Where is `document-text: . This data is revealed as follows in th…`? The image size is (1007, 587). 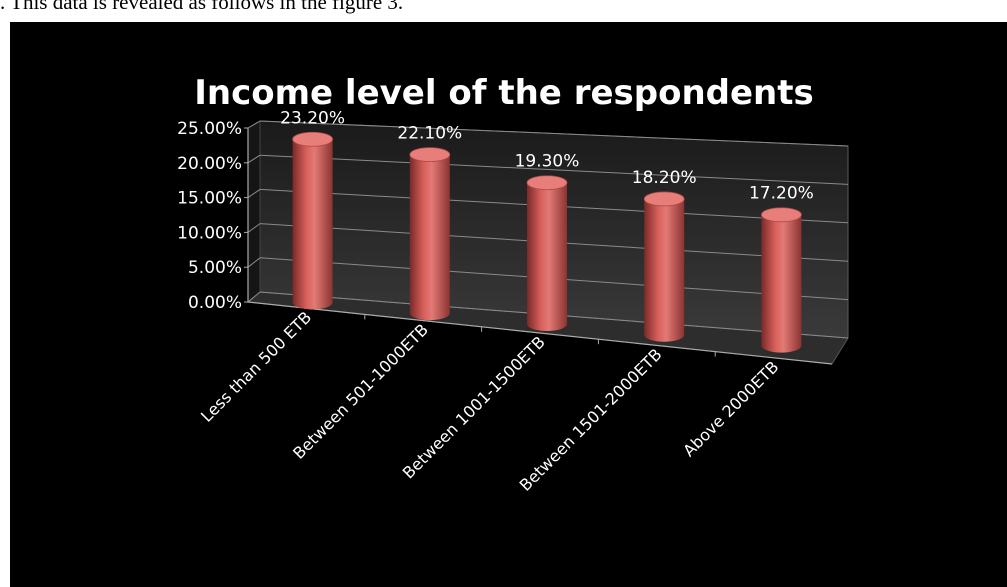
document-text: . This data is revealed as follows in th… is located at coordinates (202, 7).